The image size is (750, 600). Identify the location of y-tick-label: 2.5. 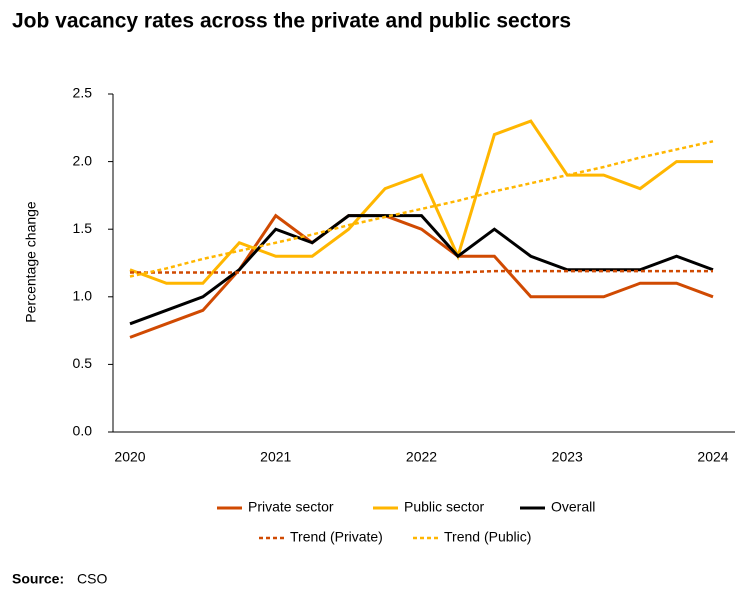
(83, 93).